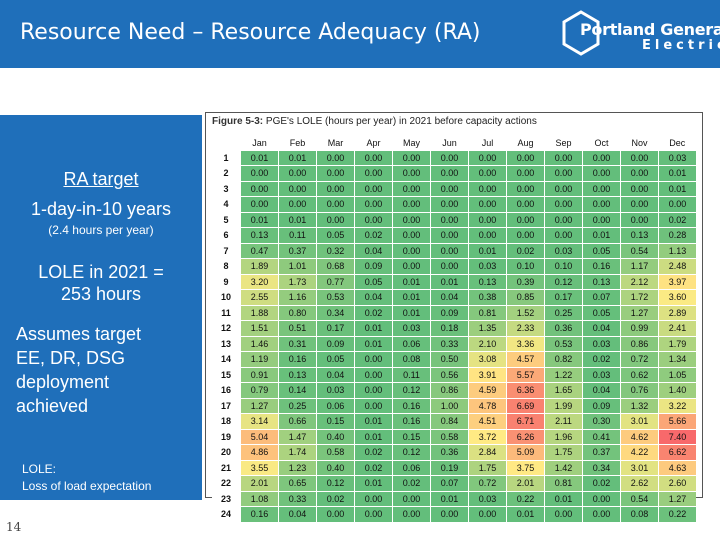 The width and height of the screenshot is (720, 540). I want to click on month-header: Dec, so click(677, 143).